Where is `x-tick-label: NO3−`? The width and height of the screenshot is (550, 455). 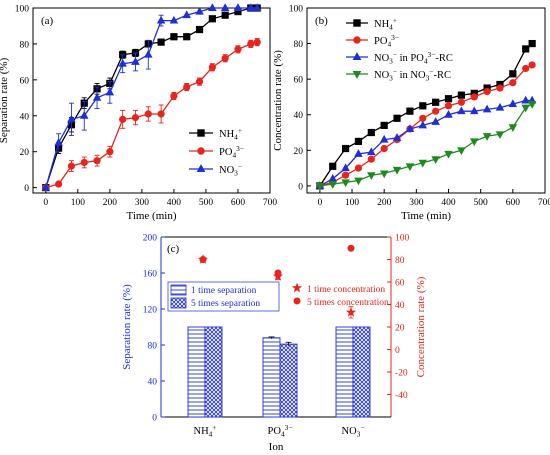
x-tick-label: NO3− is located at coordinates (353, 431).